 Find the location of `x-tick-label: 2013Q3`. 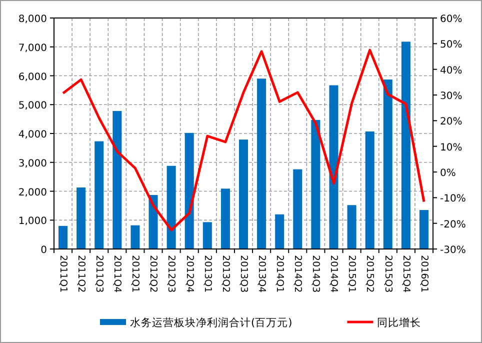

x-tick-label: 2013Q3 is located at coordinates (243, 274).